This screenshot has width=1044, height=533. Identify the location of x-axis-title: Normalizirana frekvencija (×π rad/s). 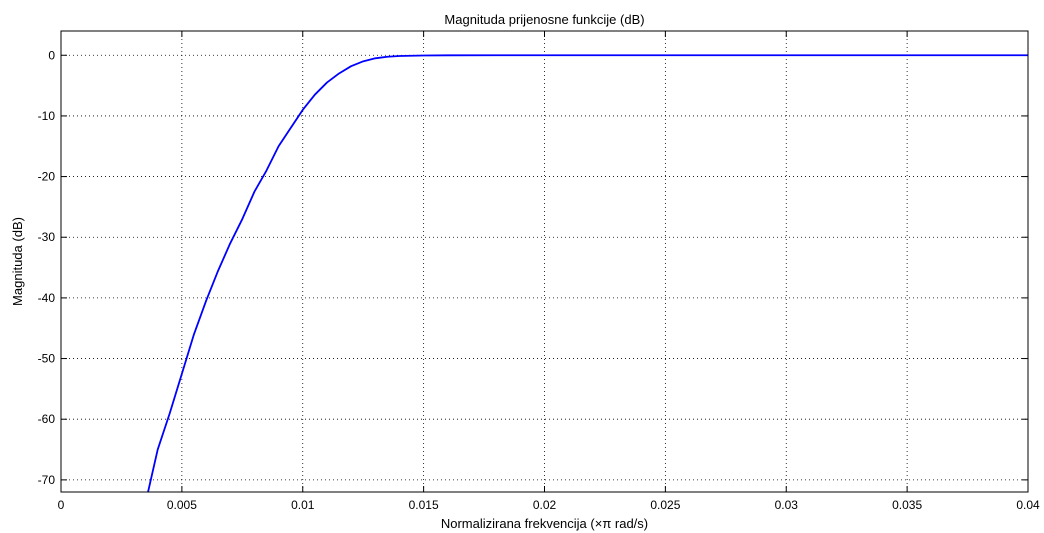
(544, 523).